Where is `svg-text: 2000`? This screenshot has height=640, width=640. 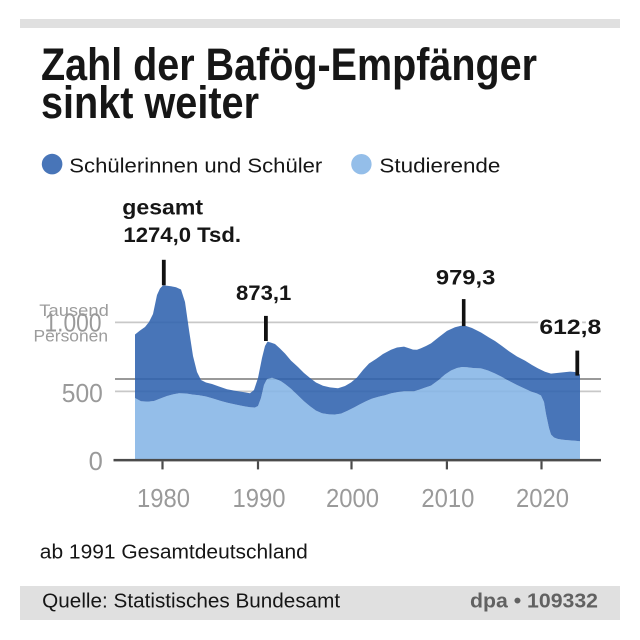
svg-text: 2000 is located at coordinates (352, 499).